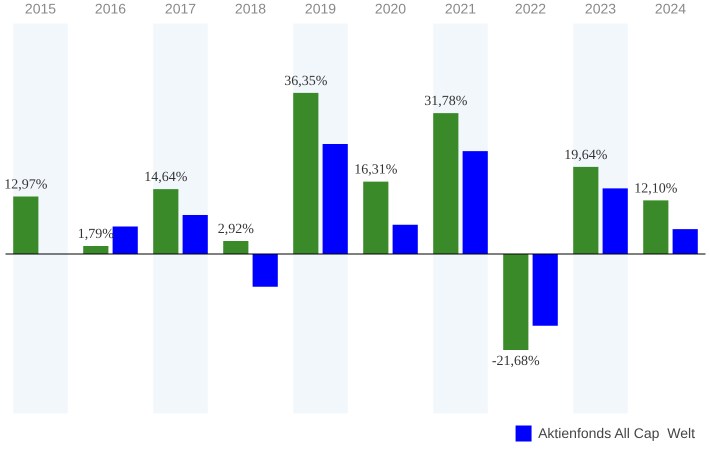 The width and height of the screenshot is (710, 466). What do you see at coordinates (376, 170) in the screenshot?
I see `data-label: 16,31%` at bounding box center [376, 170].